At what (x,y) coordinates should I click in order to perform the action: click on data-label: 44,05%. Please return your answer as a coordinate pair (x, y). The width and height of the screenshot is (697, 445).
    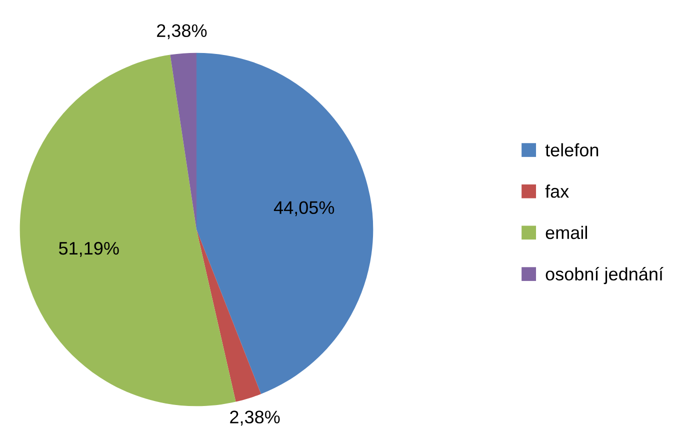
    Looking at the image, I should click on (304, 208).